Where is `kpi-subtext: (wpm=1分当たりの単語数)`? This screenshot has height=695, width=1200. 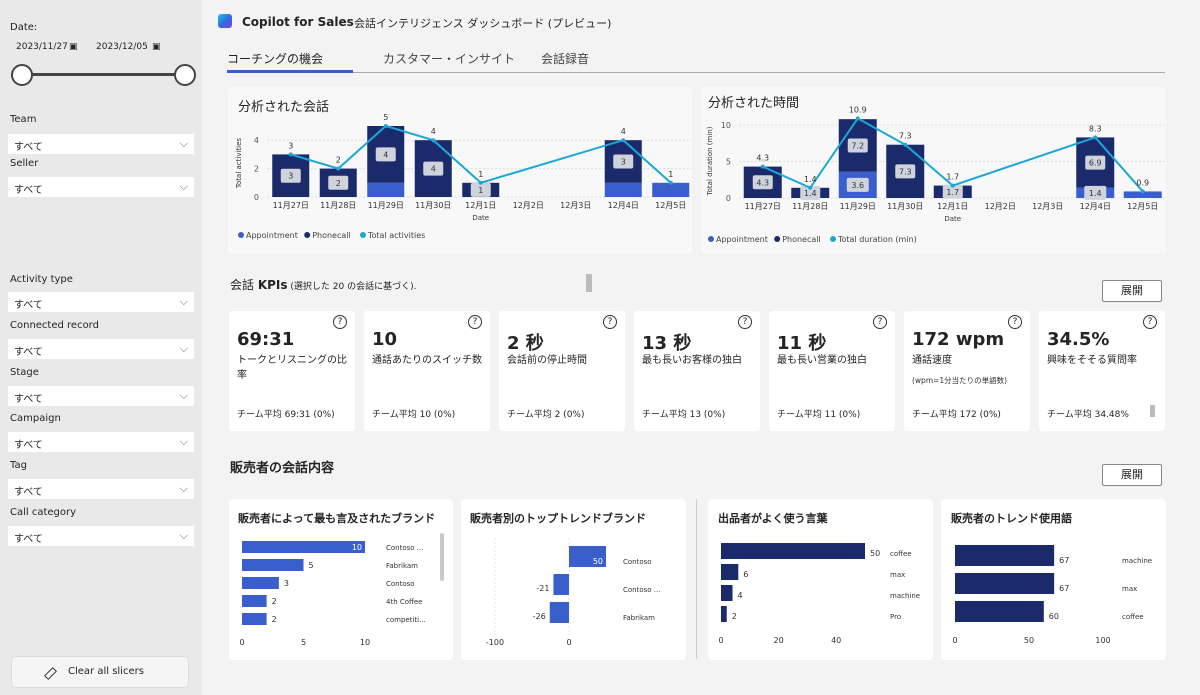 kpi-subtext: (wpm=1分当たりの単語数) is located at coordinates (960, 380).